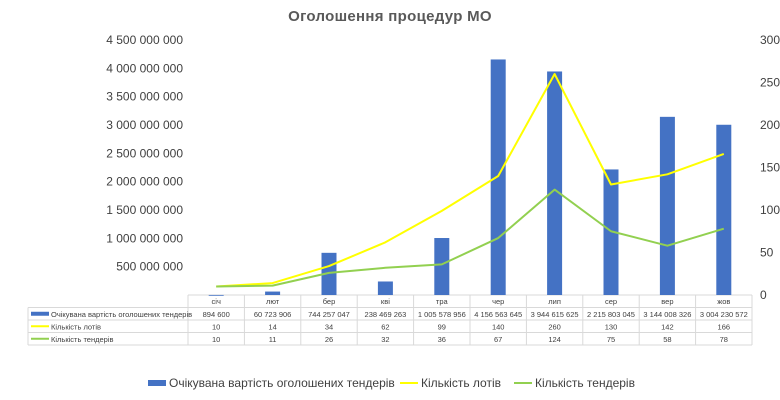  Describe the element at coordinates (442, 326) in the screenshot. I see `table-cell: 99` at that location.